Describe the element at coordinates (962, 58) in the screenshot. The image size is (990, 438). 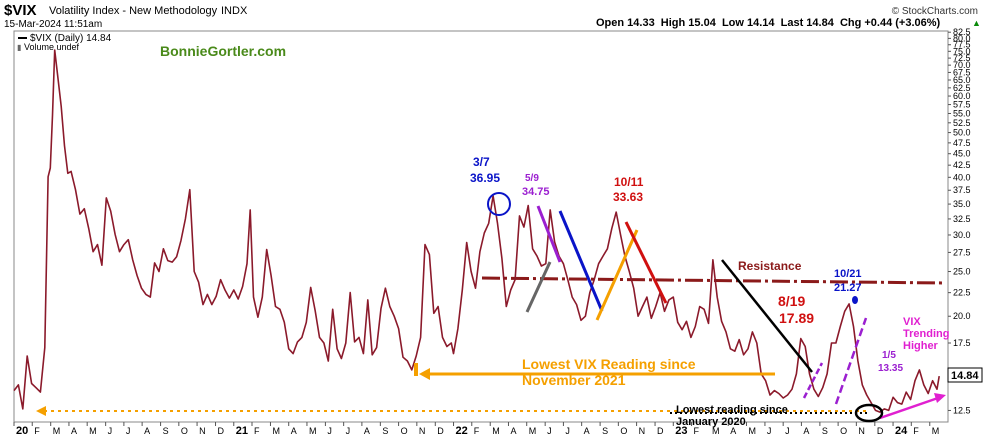
I see `y-tick-label: 72.5` at that location.